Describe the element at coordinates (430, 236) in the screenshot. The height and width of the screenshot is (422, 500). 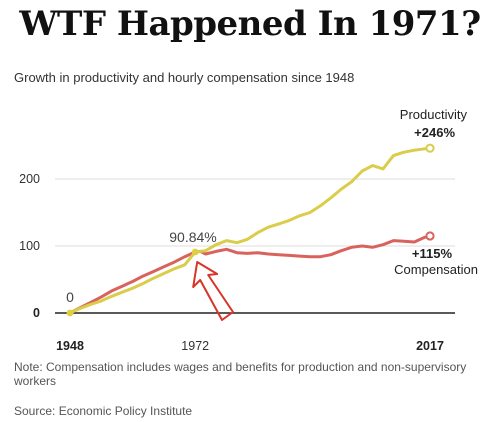
I see `endpoint-marker-compensation` at that location.